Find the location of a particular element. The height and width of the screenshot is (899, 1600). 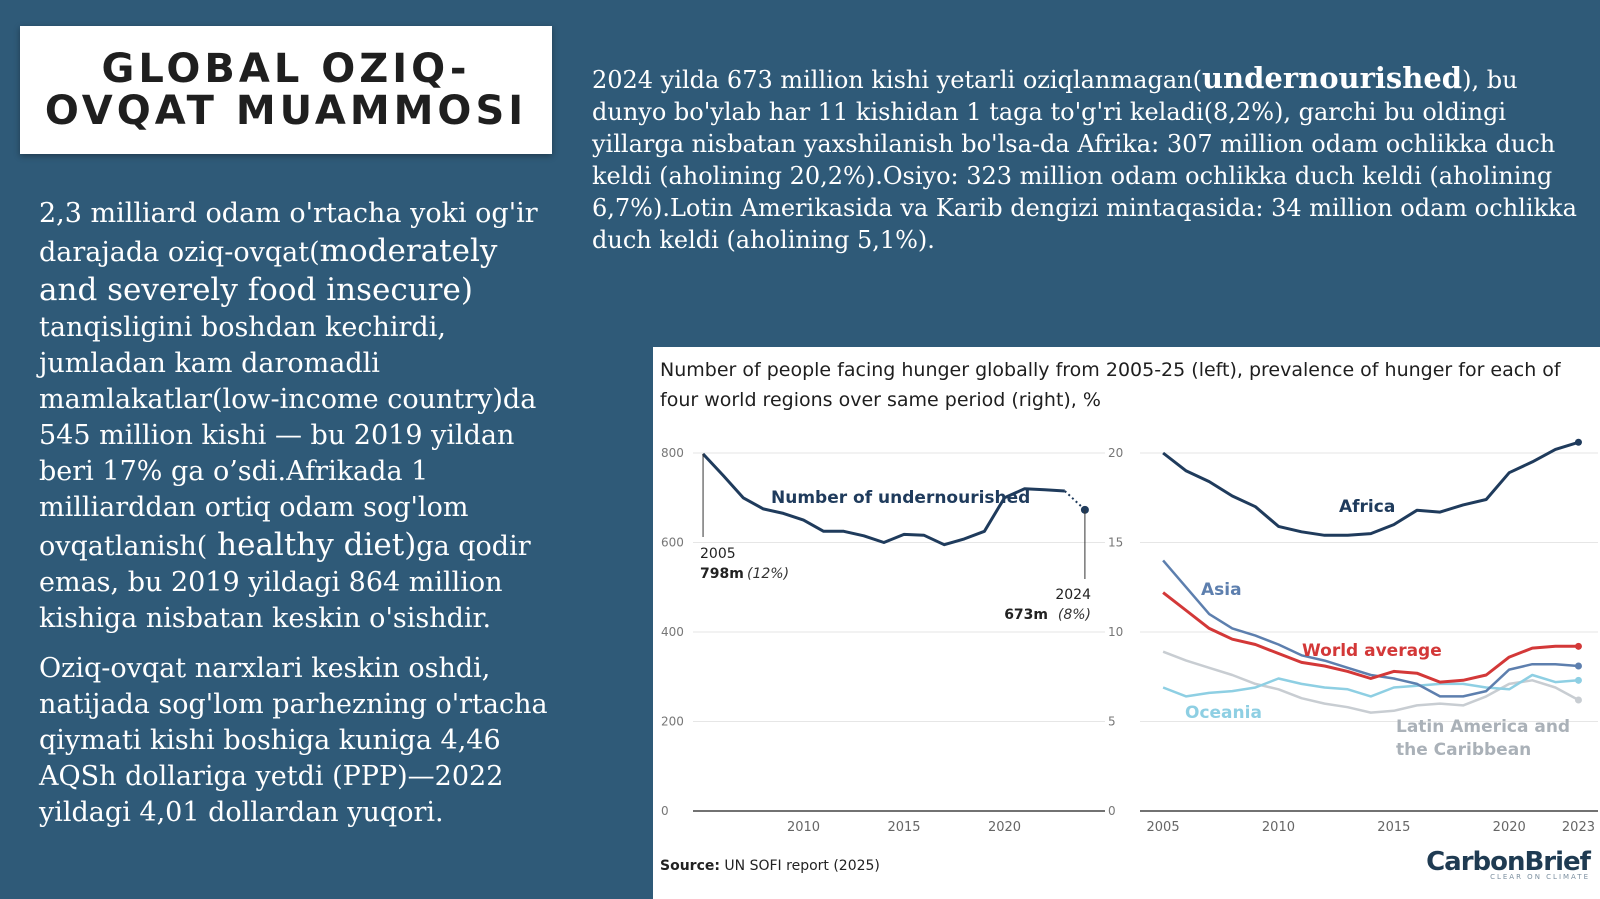

asia-series-label: Asia is located at coordinates (1221, 590).